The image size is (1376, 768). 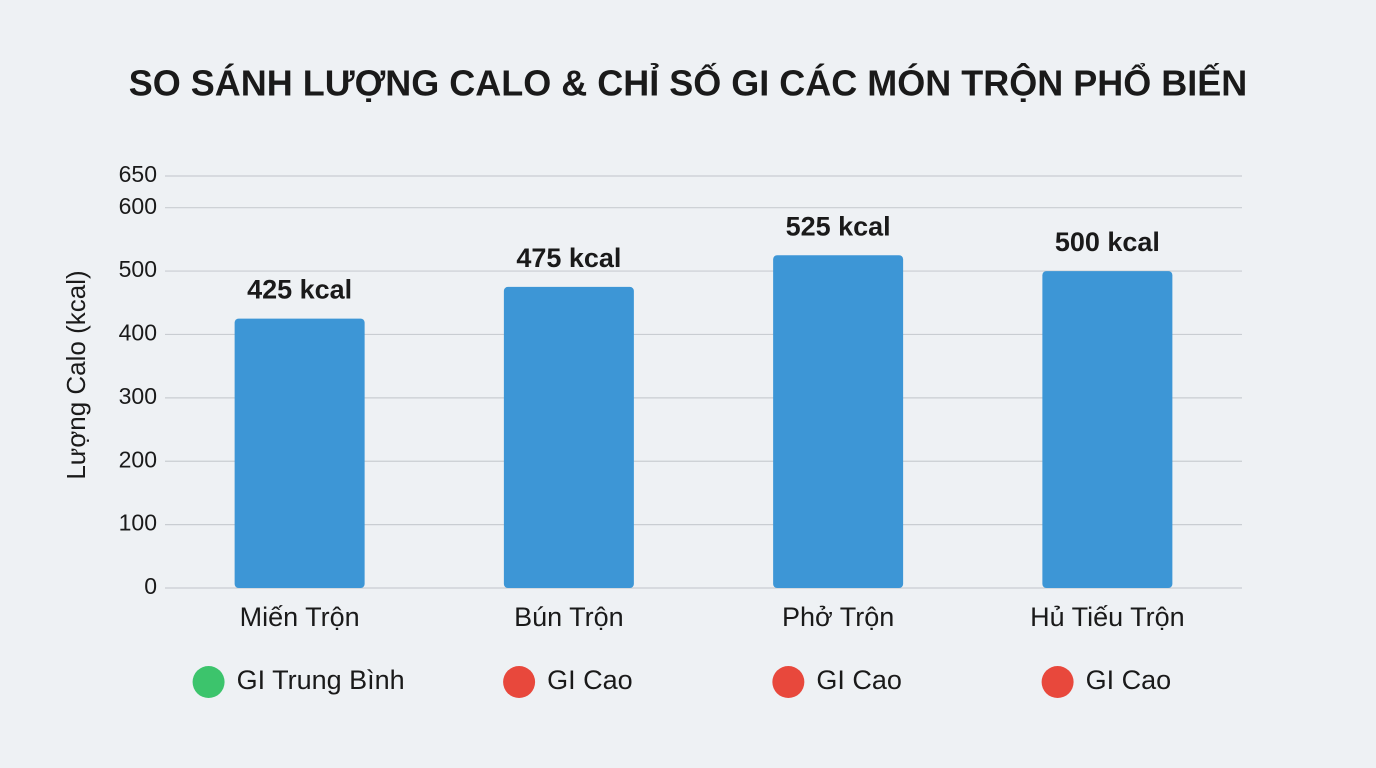 What do you see at coordinates (150, 586) in the screenshot?
I see `y-tick-label: 0` at bounding box center [150, 586].